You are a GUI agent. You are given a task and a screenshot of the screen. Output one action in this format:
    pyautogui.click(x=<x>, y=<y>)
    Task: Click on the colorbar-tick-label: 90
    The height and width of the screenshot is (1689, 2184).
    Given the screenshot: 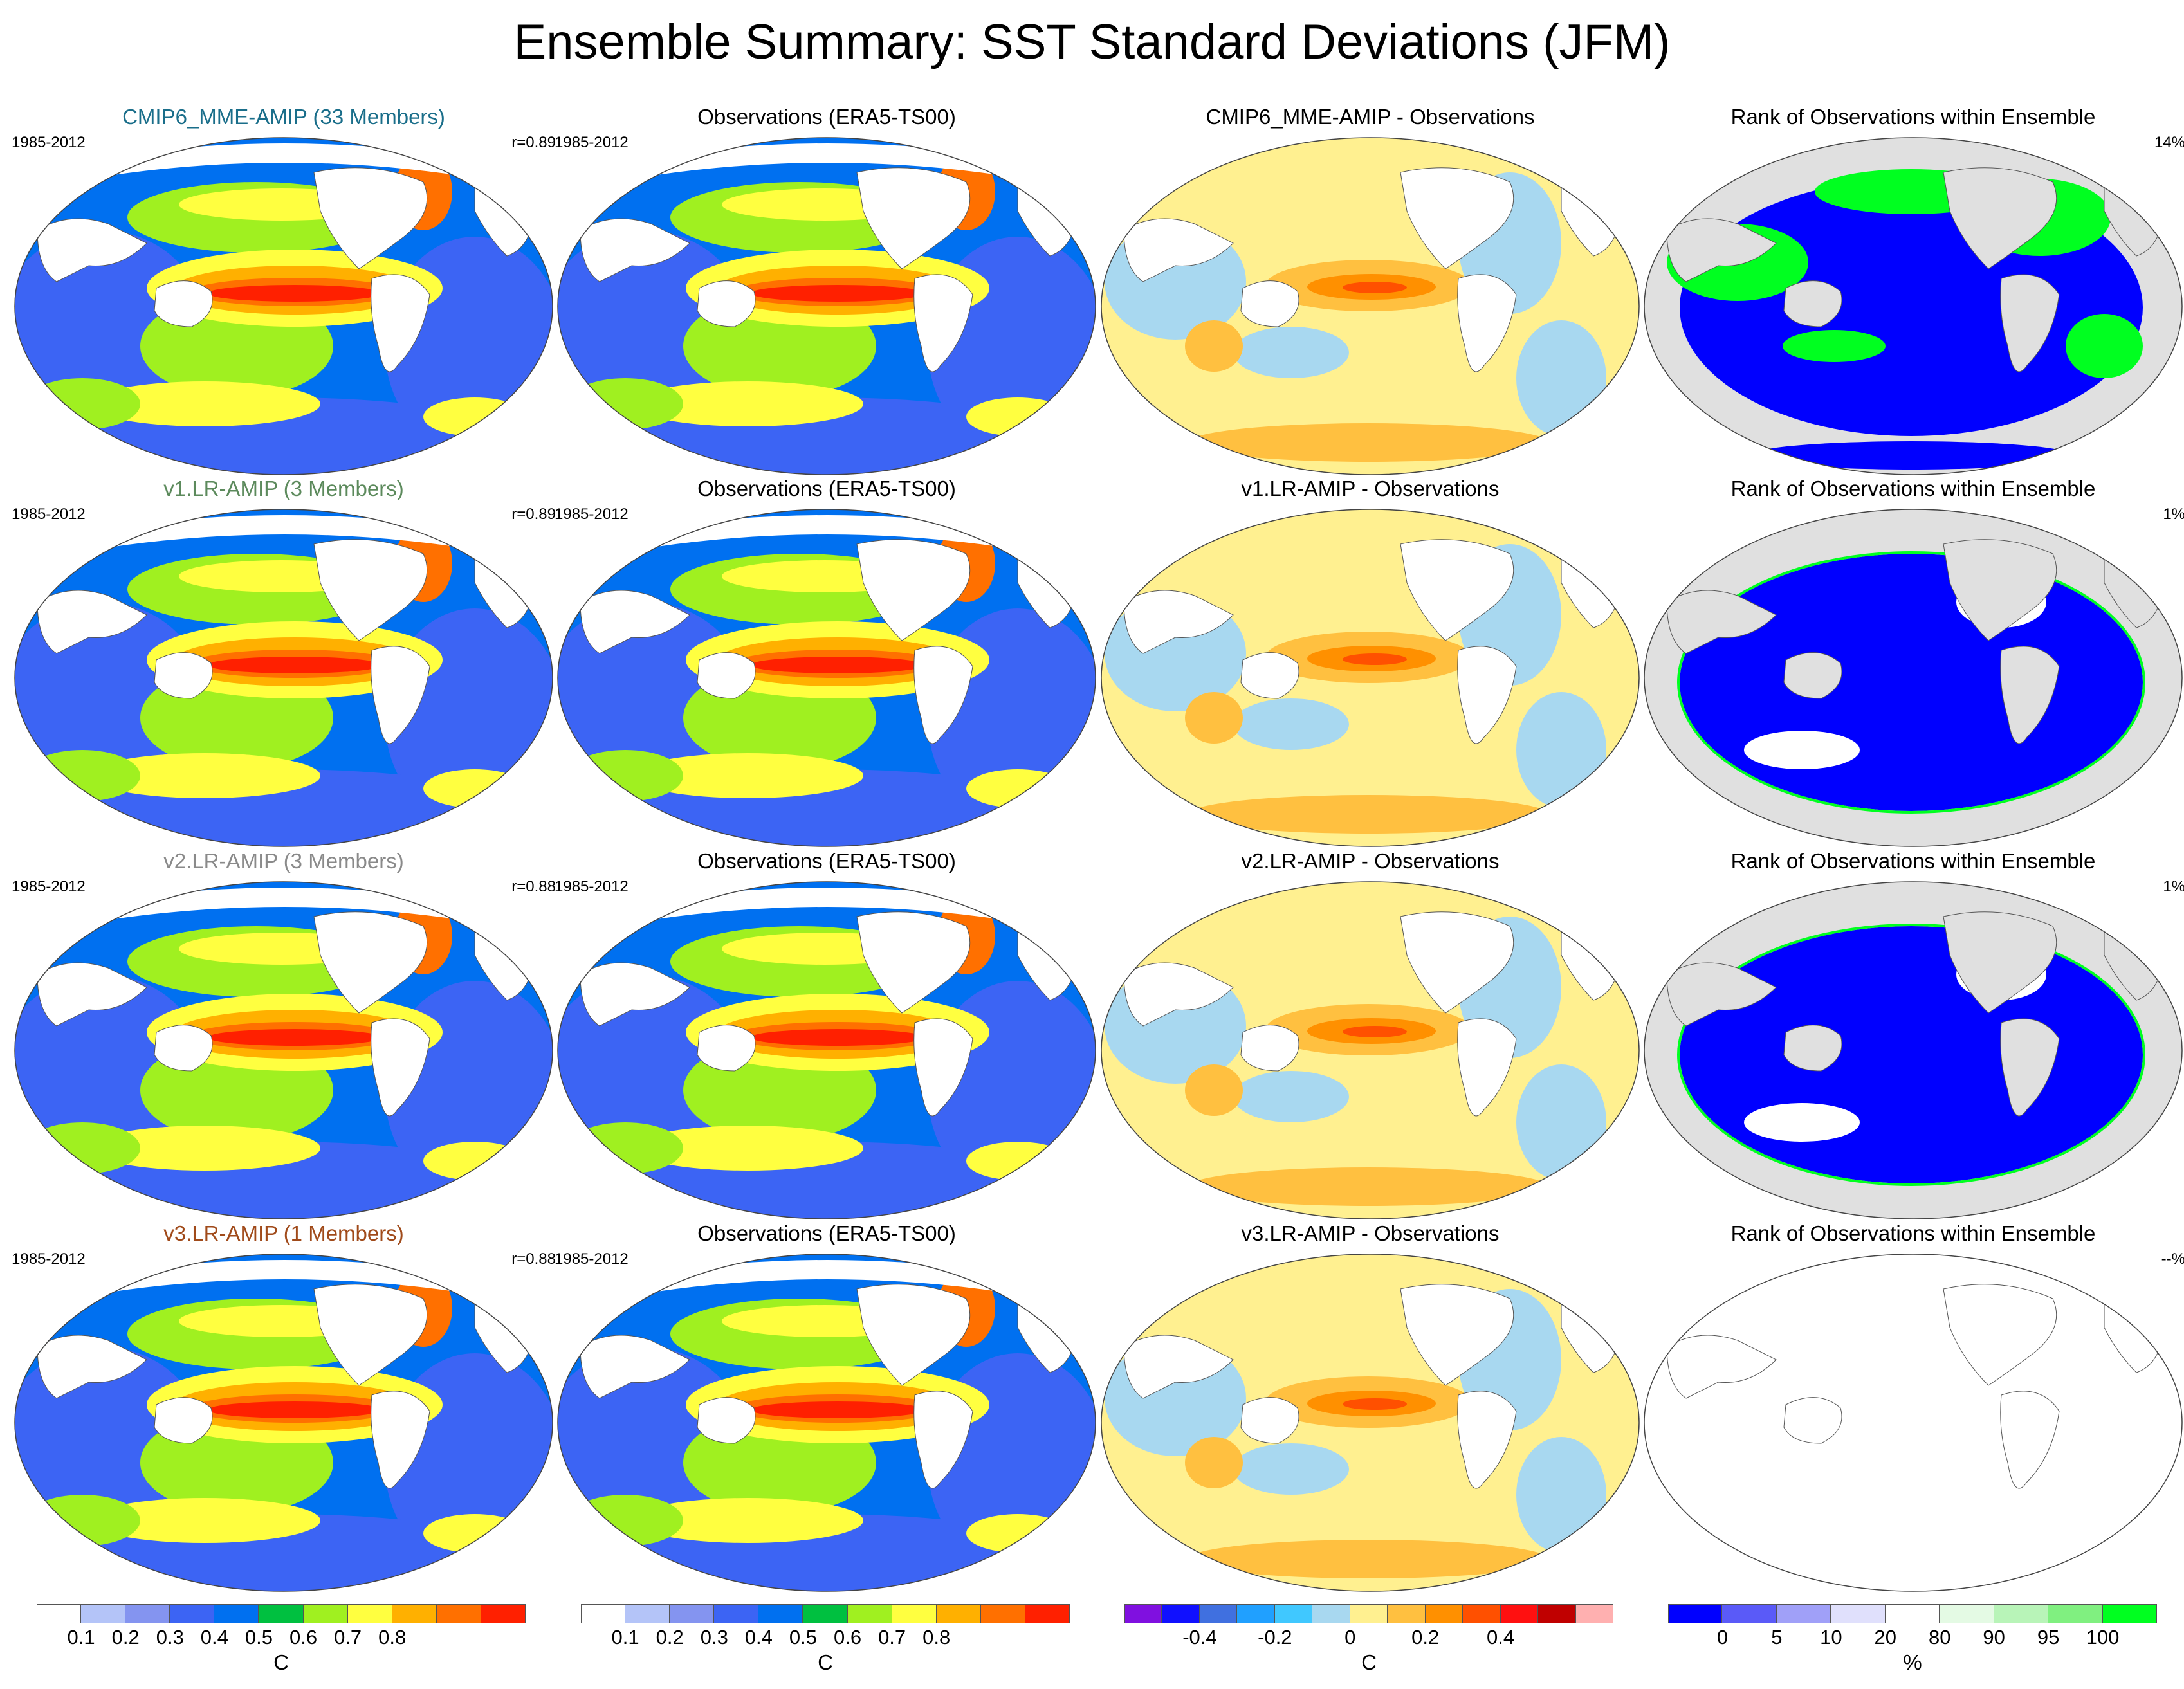 What is the action you would take?
    pyautogui.click(x=1994, y=1637)
    